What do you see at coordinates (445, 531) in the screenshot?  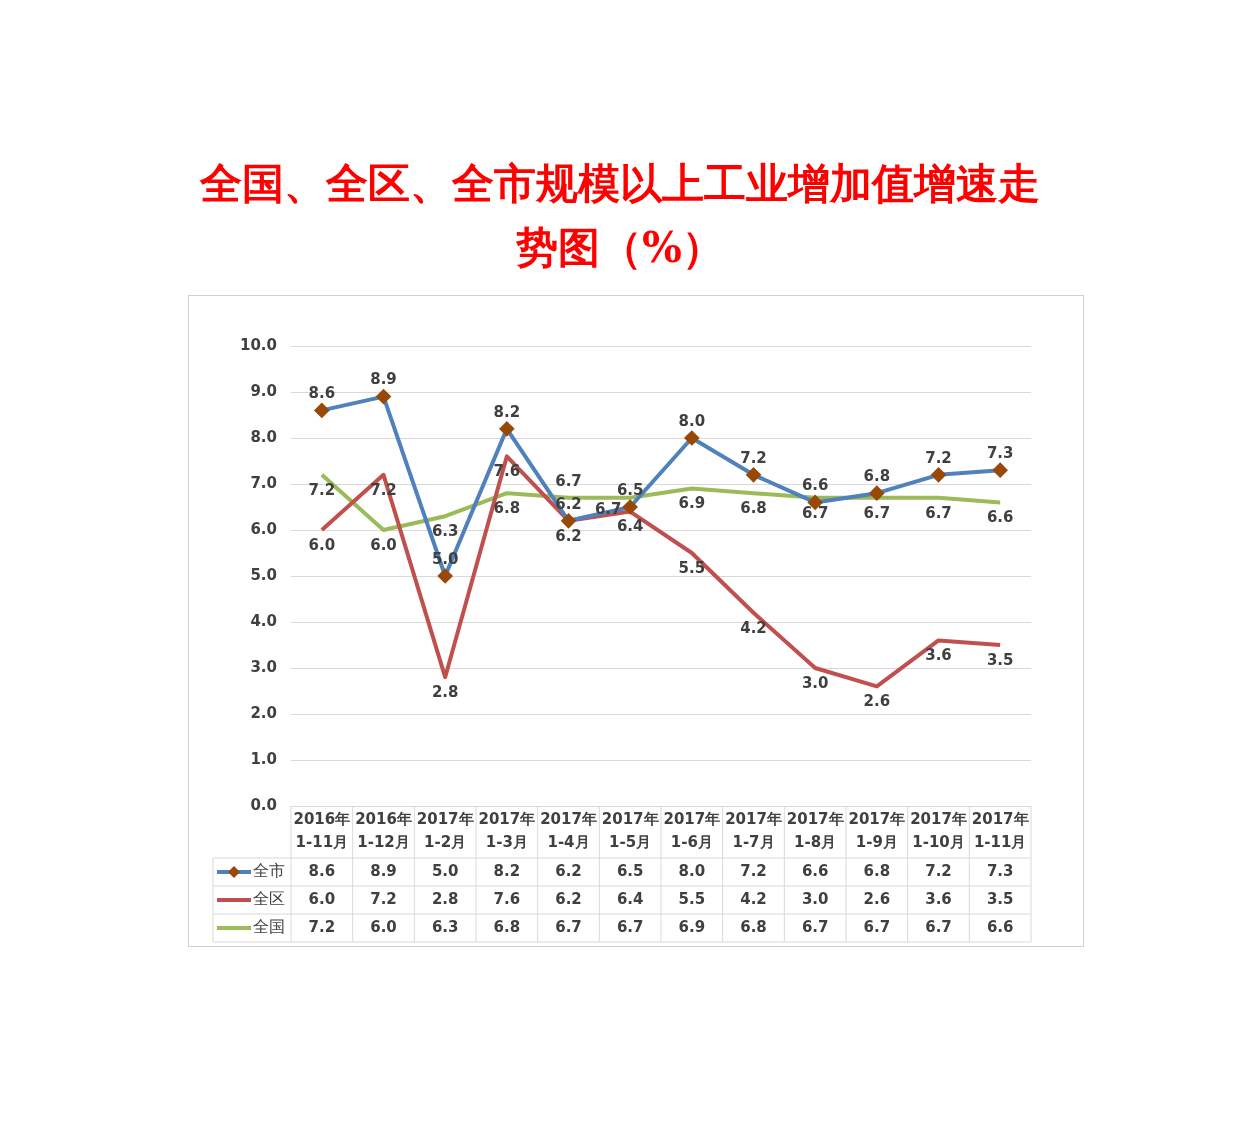 I see `annotation: 6.3` at bounding box center [445, 531].